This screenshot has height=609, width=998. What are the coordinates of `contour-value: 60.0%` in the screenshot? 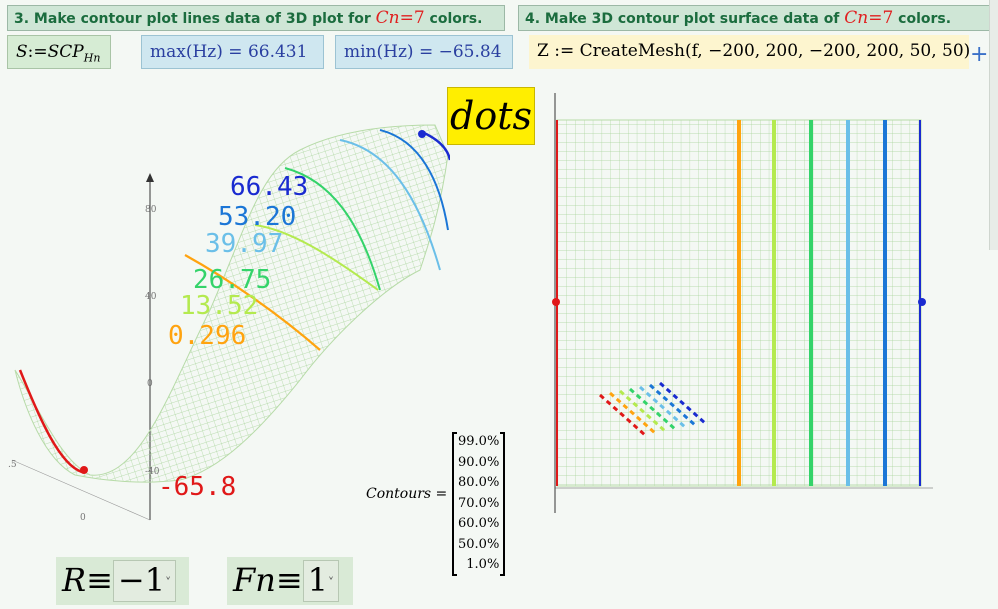 It's located at (479, 523).